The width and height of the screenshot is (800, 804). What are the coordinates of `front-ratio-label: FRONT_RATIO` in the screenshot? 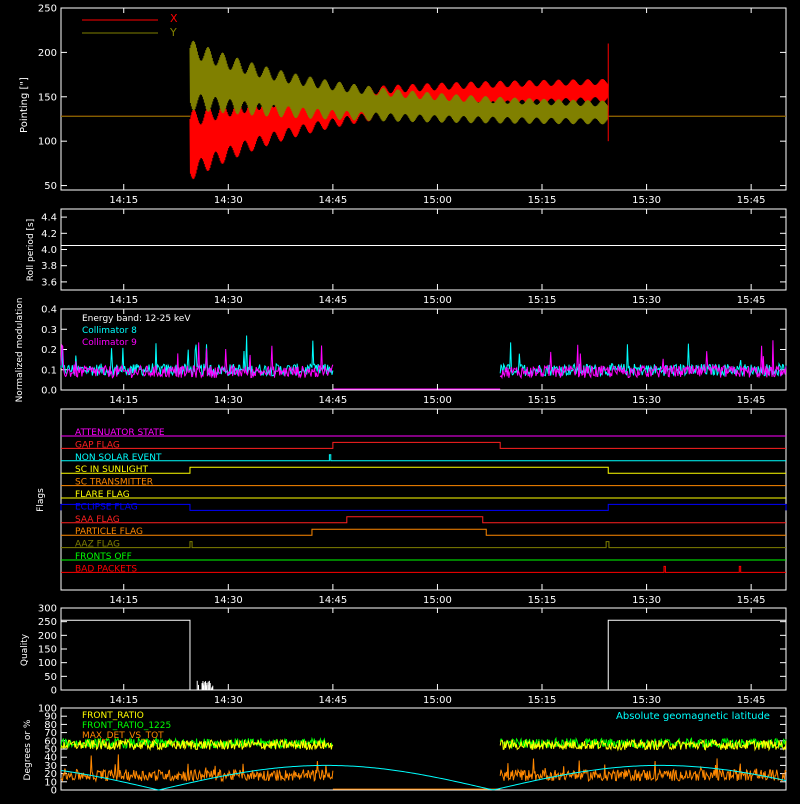 It's located at (113, 716).